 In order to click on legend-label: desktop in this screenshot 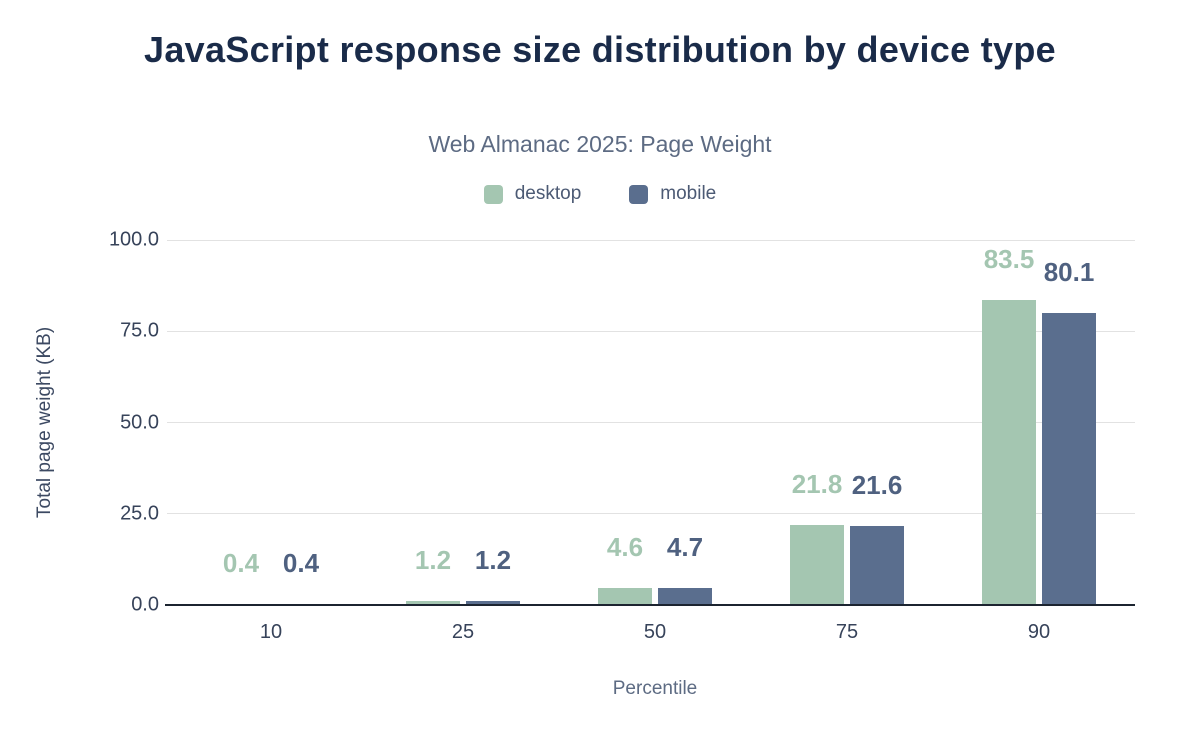, I will do `click(548, 193)`.